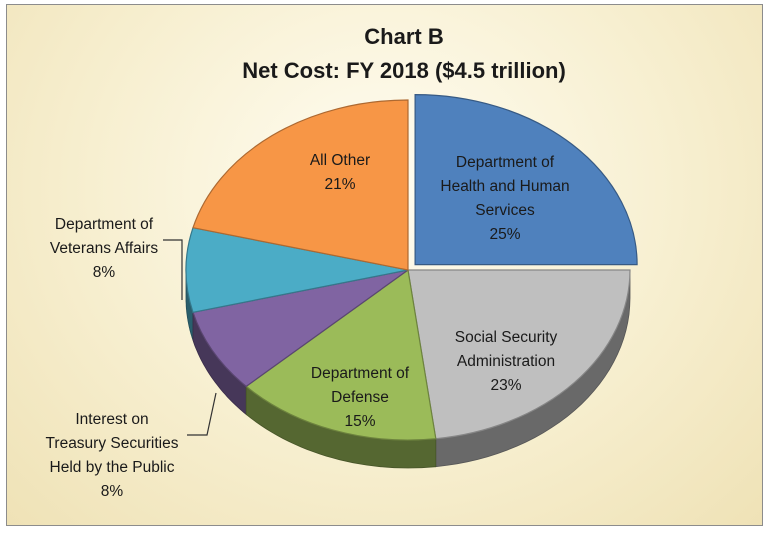 The height and width of the screenshot is (533, 775). What do you see at coordinates (404, 70) in the screenshot?
I see `chart-subtitle: Net Cost: FY 2018 ($4.5 trillion)` at bounding box center [404, 70].